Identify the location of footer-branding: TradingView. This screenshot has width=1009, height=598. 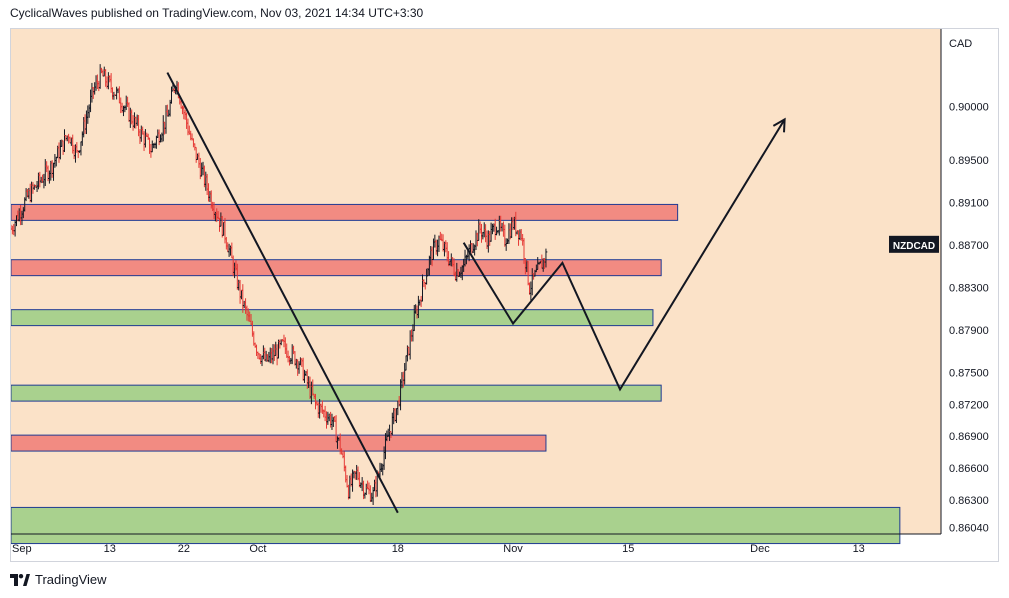
(58, 579).